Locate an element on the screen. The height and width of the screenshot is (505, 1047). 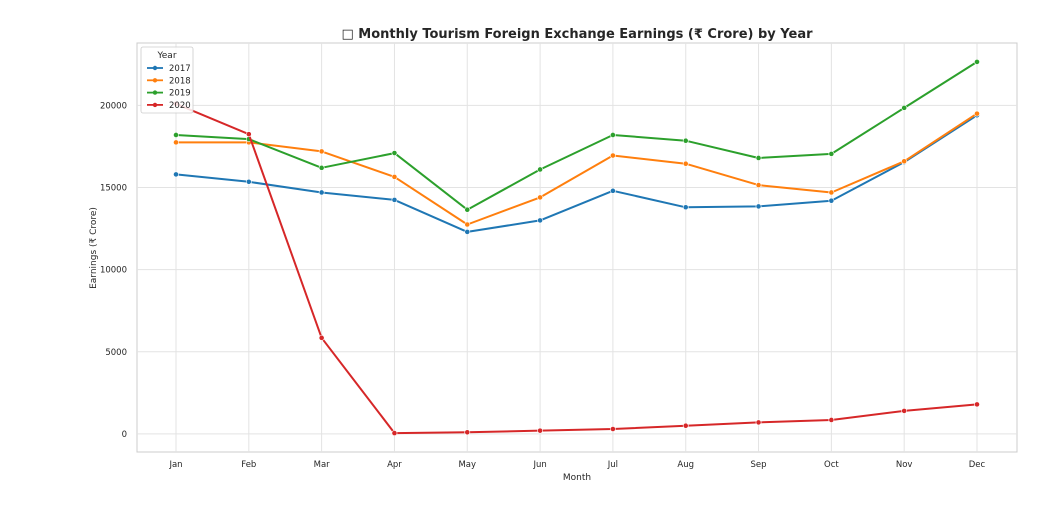
legend-title: Year is located at coordinates (166, 56).